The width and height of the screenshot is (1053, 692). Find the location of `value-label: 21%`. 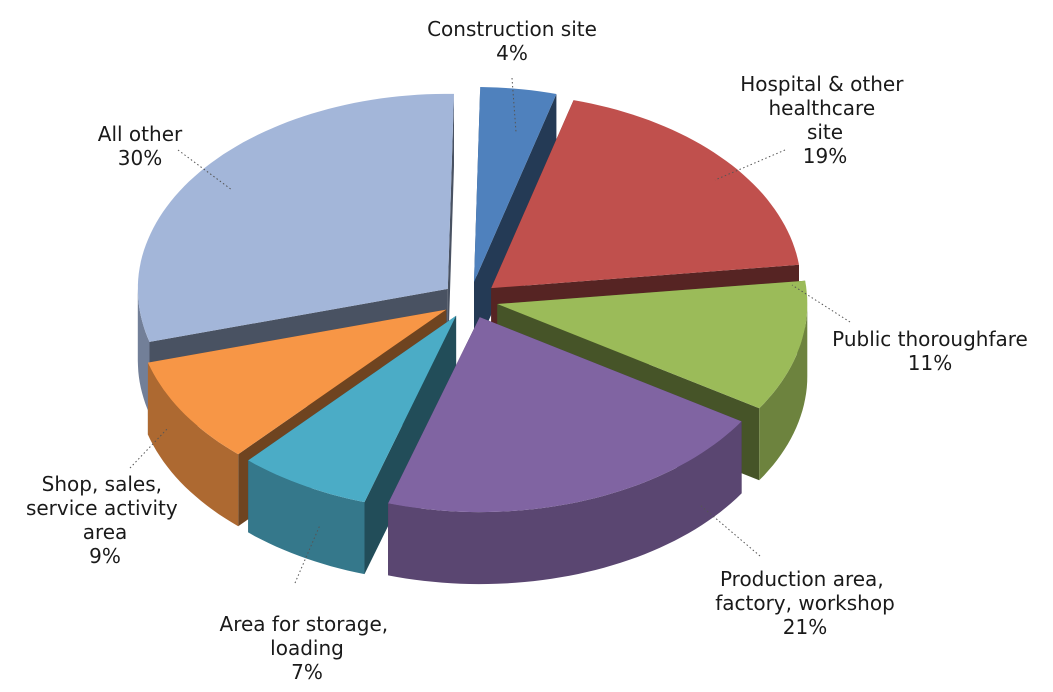

value-label: 21% is located at coordinates (805, 627).